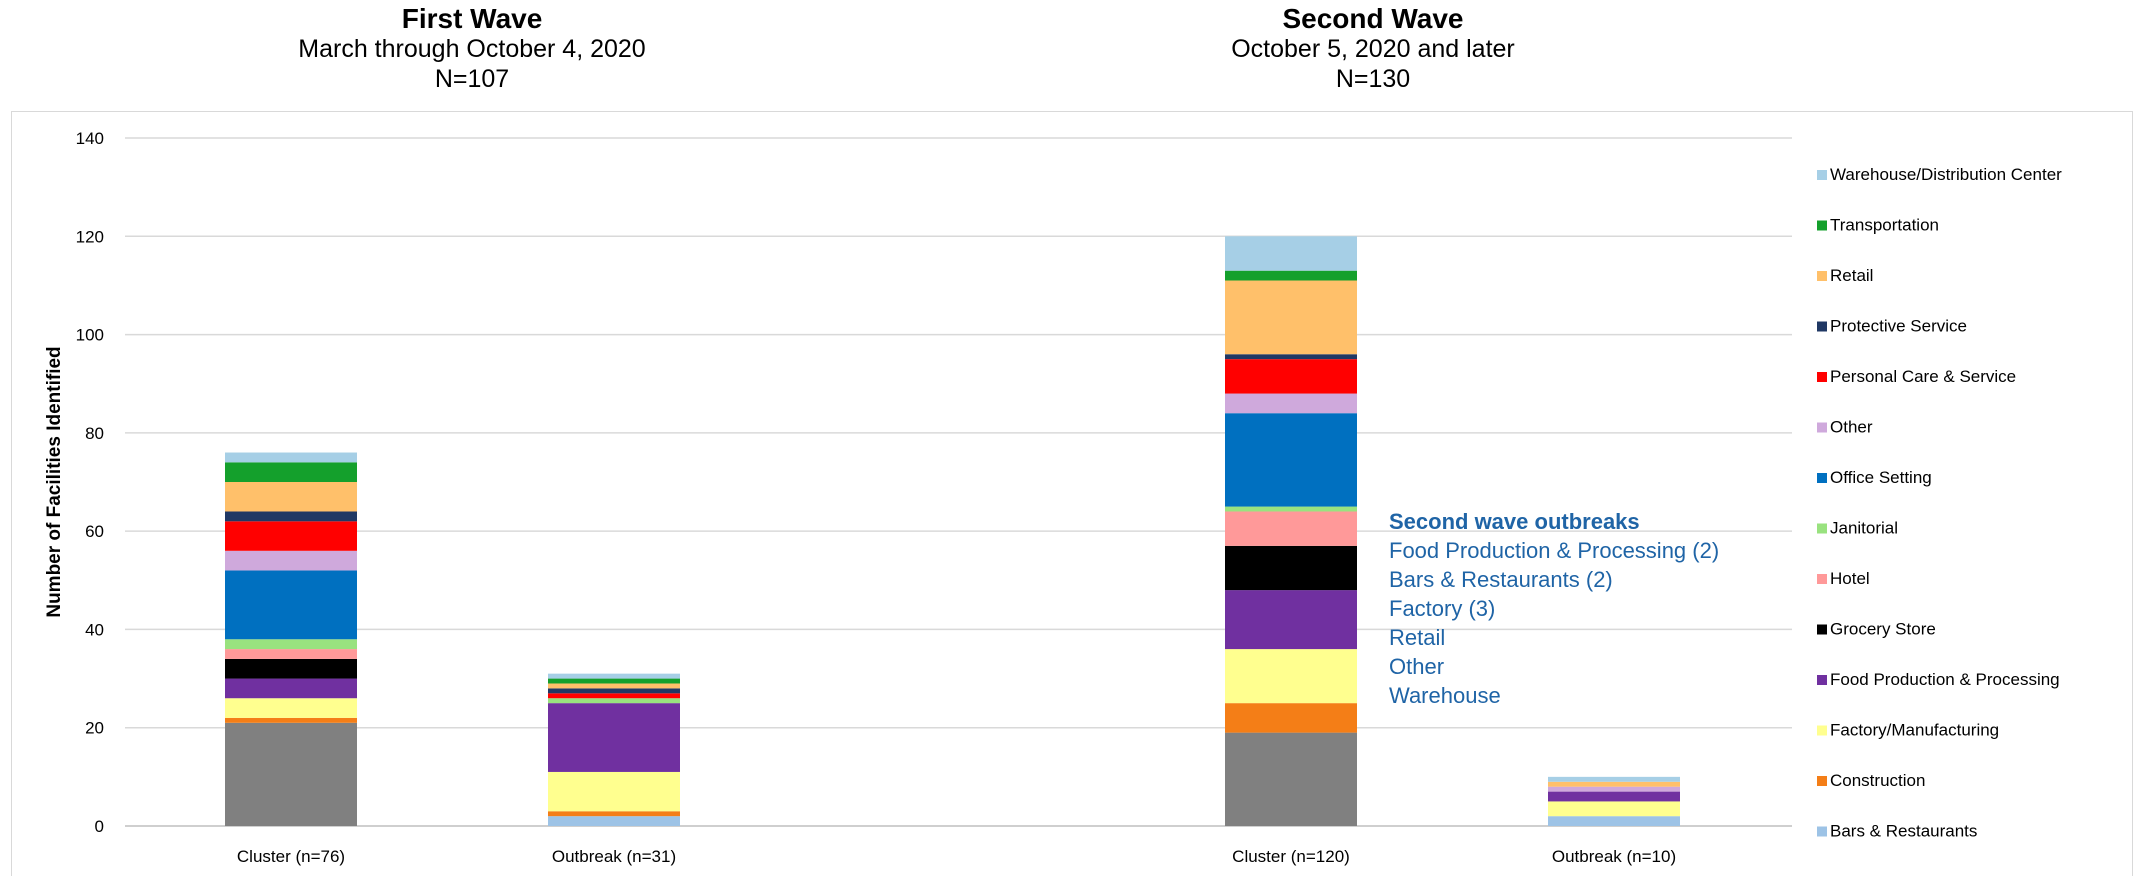  I want to click on callout-line: Other, so click(1417, 666).